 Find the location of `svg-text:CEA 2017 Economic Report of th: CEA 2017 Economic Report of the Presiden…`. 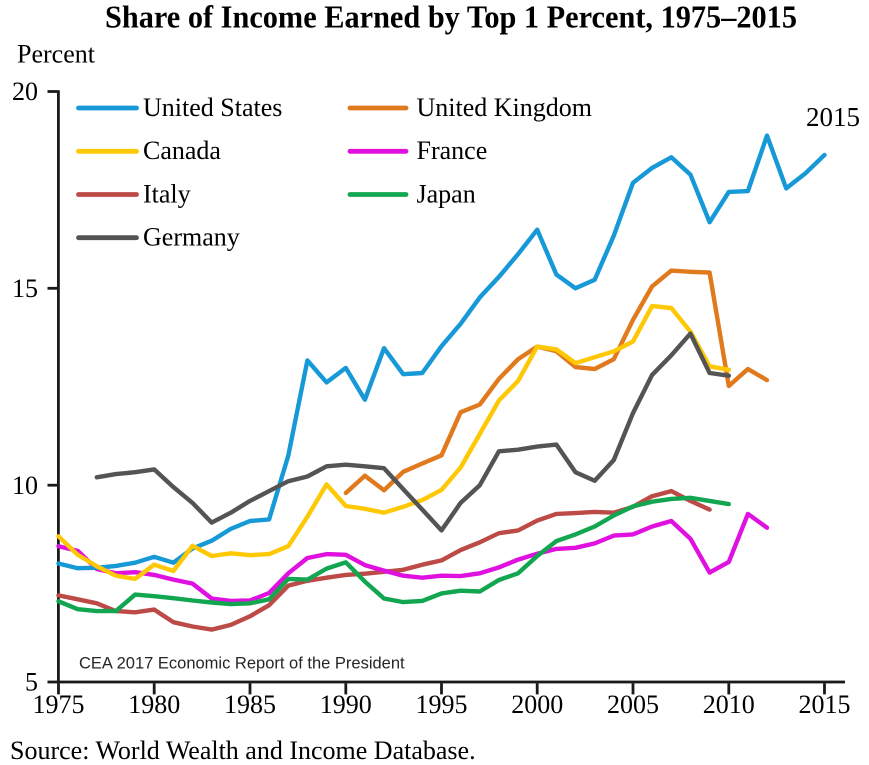

svg-text:CEA 2017 Economic Report of th: CEA 2017 Economic Report of the Presiden… is located at coordinates (242, 664).